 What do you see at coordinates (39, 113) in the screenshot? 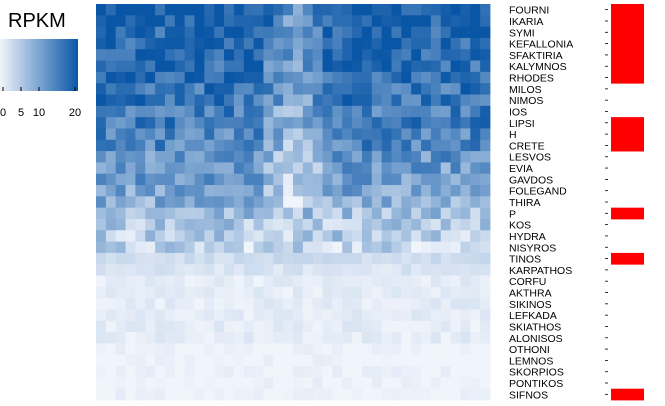
I see `legend-tick-label: 10` at bounding box center [39, 113].